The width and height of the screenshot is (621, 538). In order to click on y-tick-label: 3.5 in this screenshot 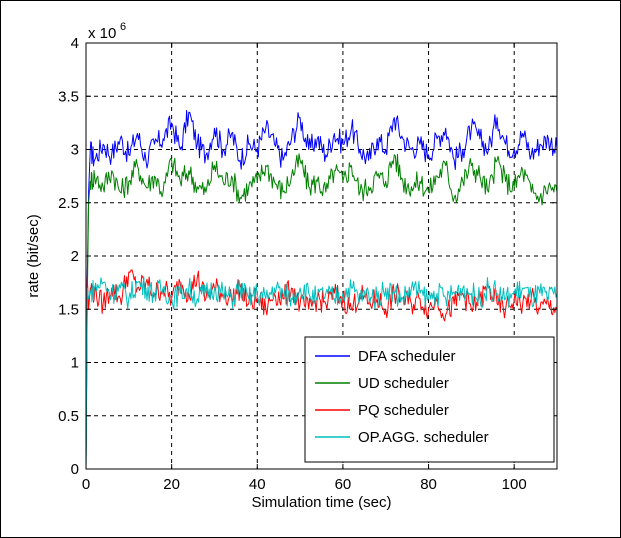, I will do `click(68, 96)`.